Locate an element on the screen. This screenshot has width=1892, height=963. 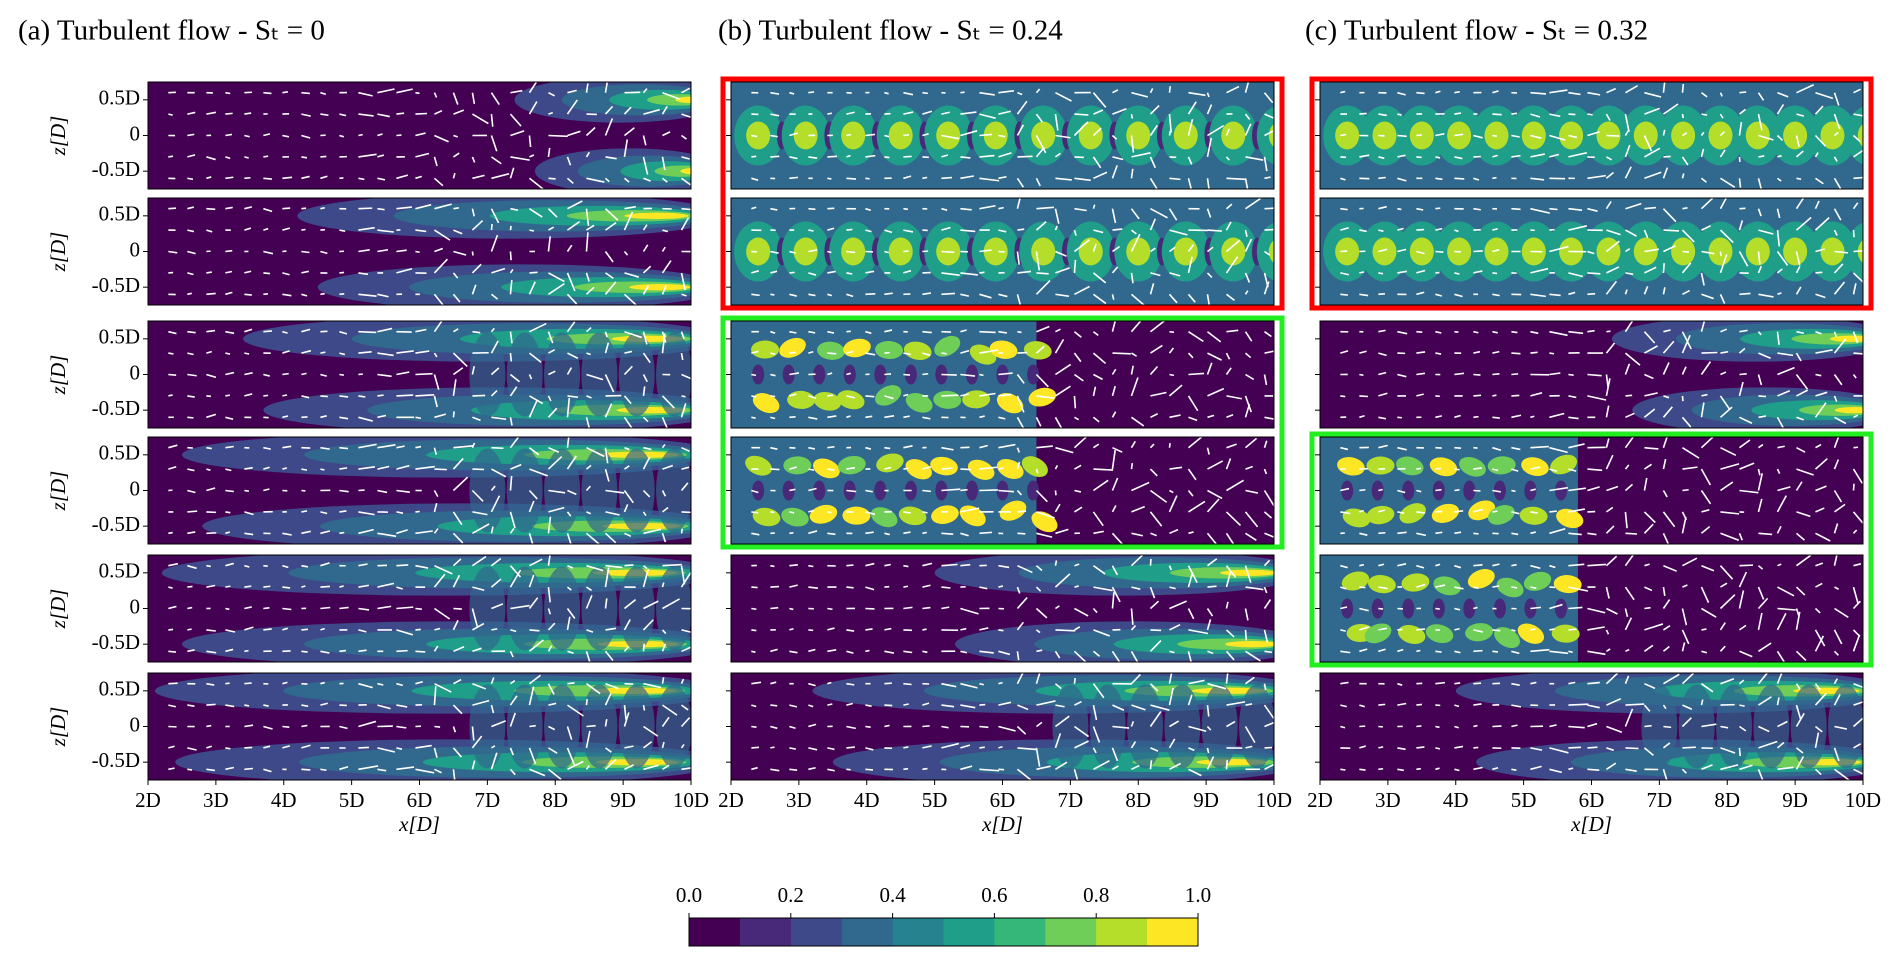
y-axis-label: z[D] is located at coordinates (58, 727).